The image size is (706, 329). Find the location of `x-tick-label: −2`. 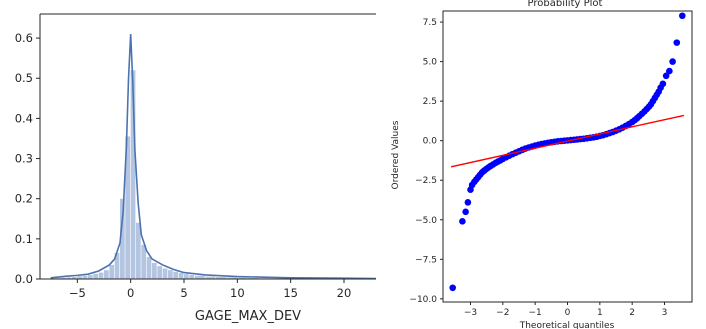

x-tick-label: −2 is located at coordinates (502, 313).